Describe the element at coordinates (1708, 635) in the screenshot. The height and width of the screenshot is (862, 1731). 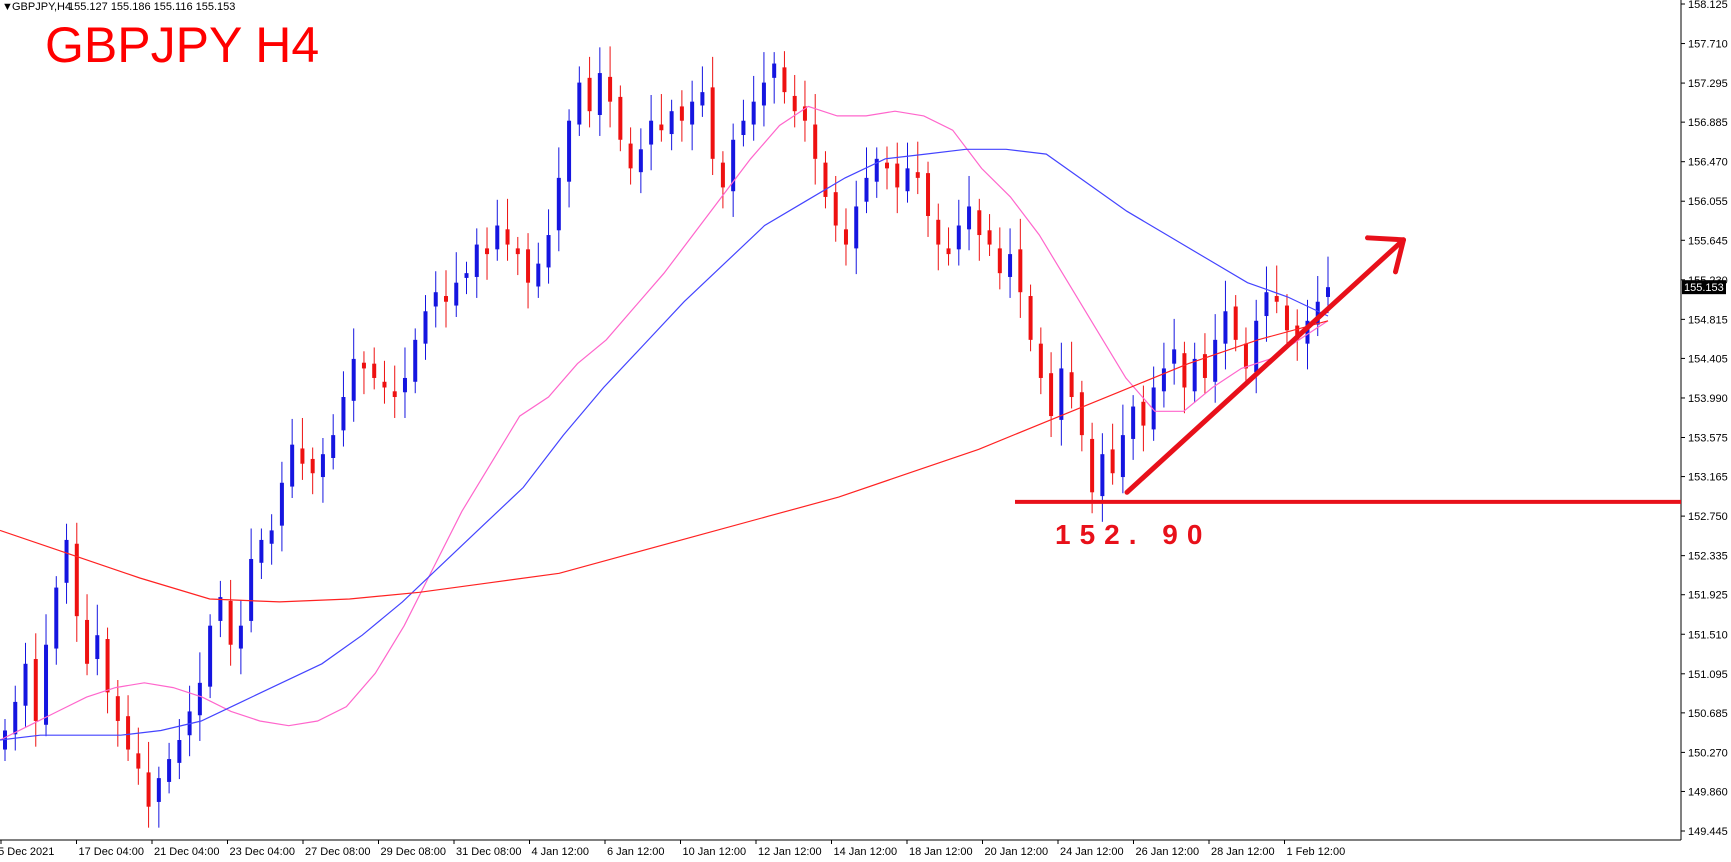
I see `y-tick-label: 151.510` at that location.